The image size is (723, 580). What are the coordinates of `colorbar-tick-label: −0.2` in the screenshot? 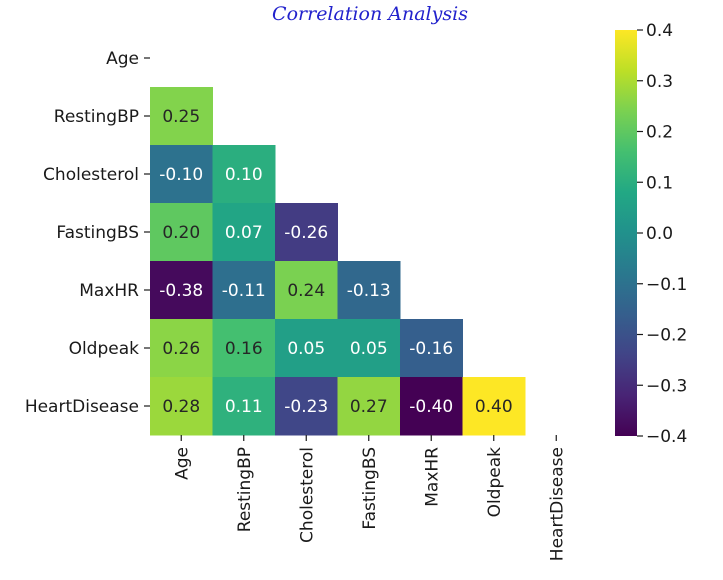 It's located at (666, 336).